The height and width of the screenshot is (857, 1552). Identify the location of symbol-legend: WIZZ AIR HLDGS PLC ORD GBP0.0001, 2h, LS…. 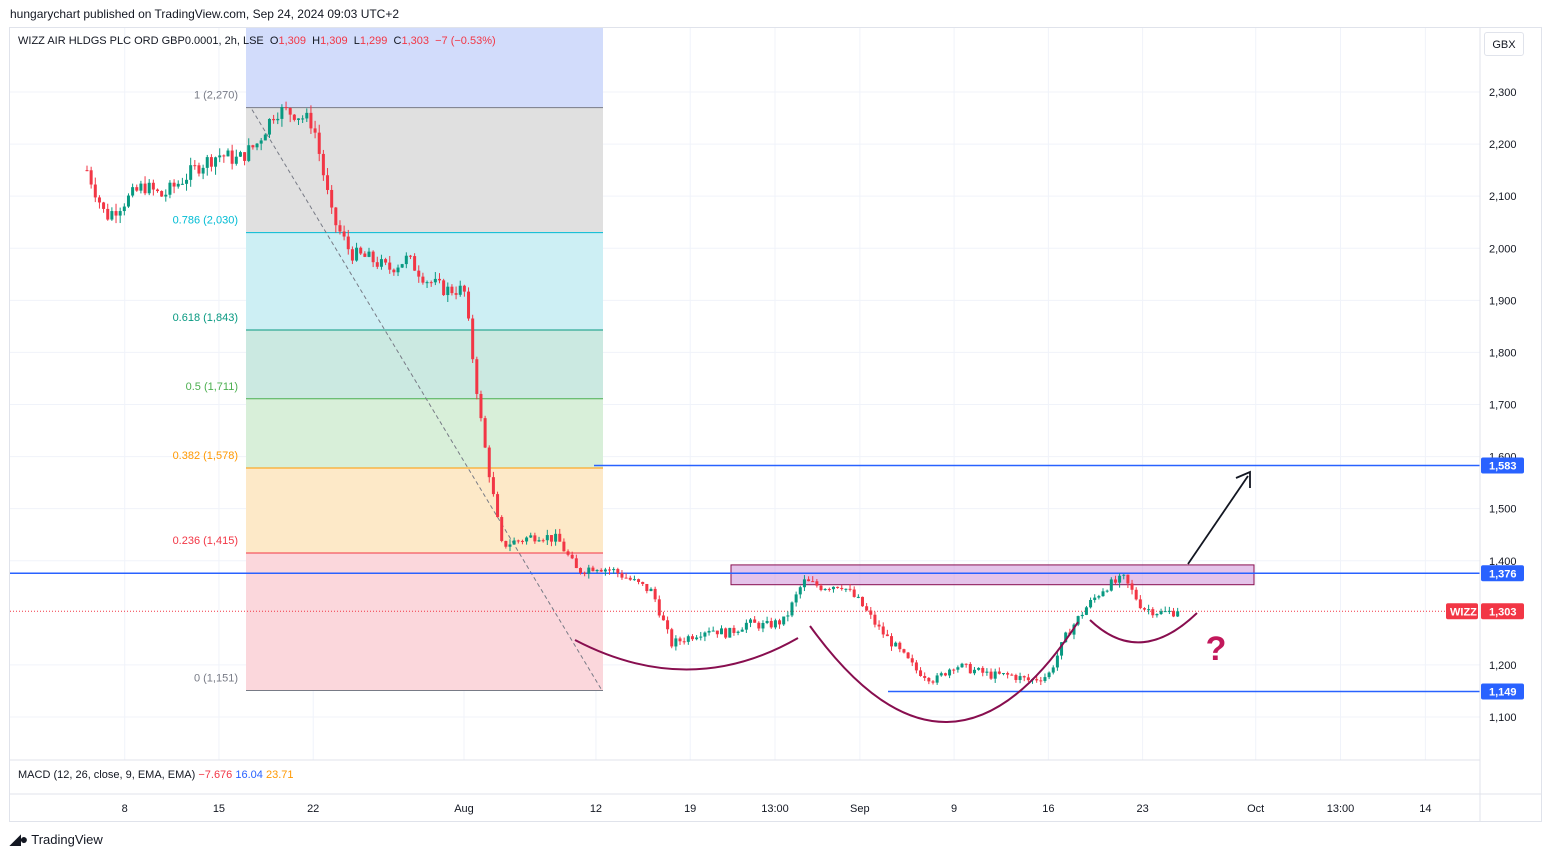
(257, 41).